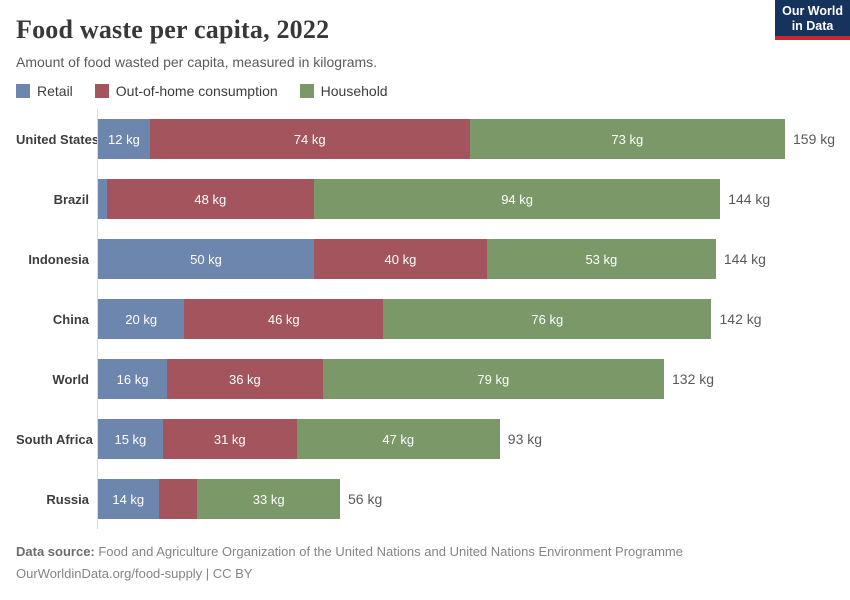 This screenshot has width=850, height=600. I want to click on bar-track: 48 kg 94 kg 144 kg, so click(465, 199).